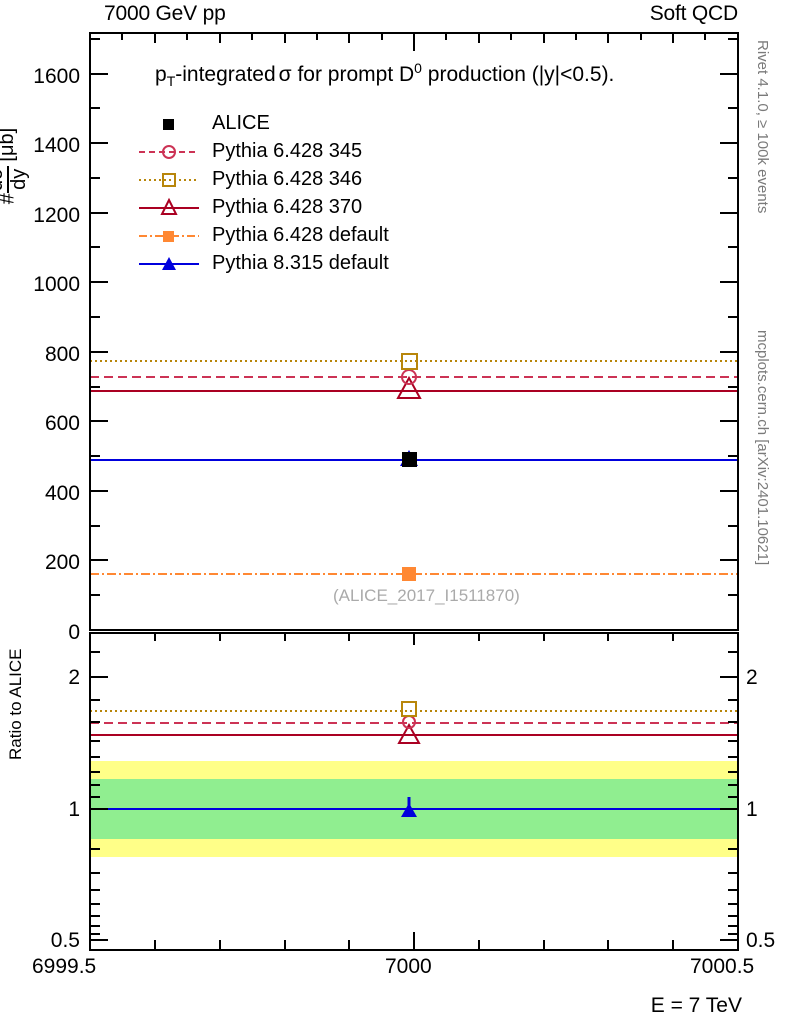  What do you see at coordinates (225, 74) in the screenshot?
I see `title-integrated: -integrated` at bounding box center [225, 74].